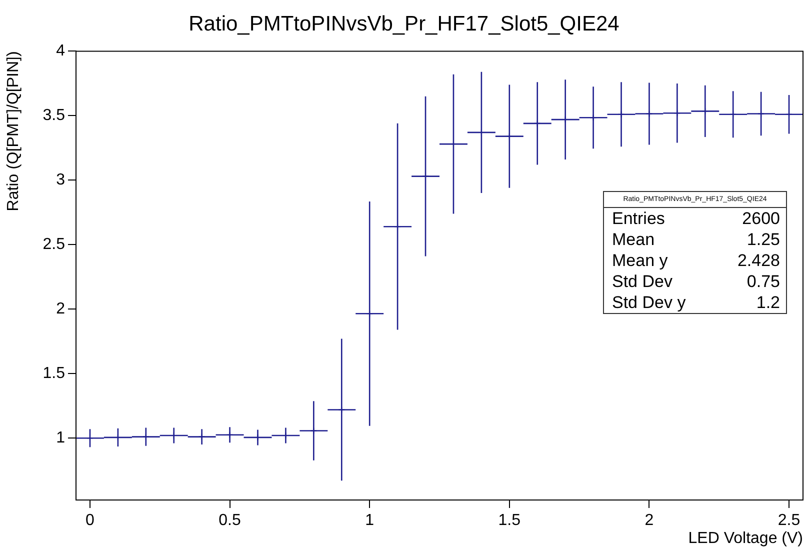 Image resolution: width=808 pixels, height=548 pixels. I want to click on y-tick-label: 2, so click(61, 309).